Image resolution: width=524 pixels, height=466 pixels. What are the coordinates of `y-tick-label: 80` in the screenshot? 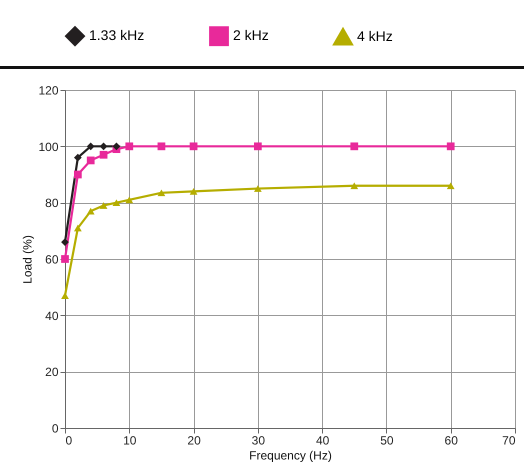 It's located at (52, 203).